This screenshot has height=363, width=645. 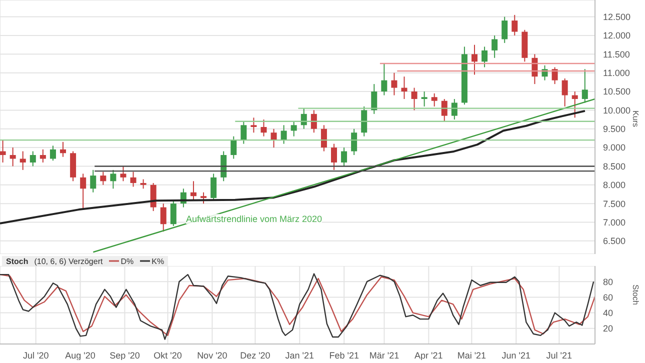 I want to click on x-tick-label: Jun '21, so click(x=516, y=355).